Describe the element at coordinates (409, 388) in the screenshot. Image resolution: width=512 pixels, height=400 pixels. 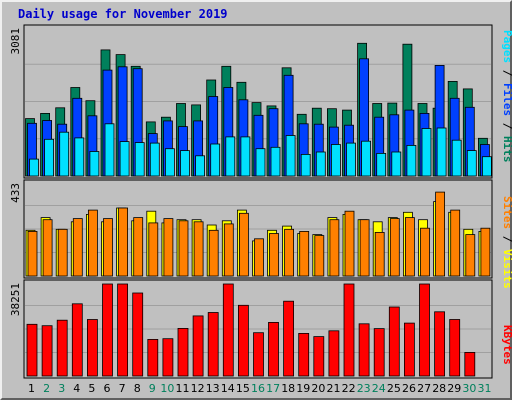
I see `x-tick-label: 26` at that location.